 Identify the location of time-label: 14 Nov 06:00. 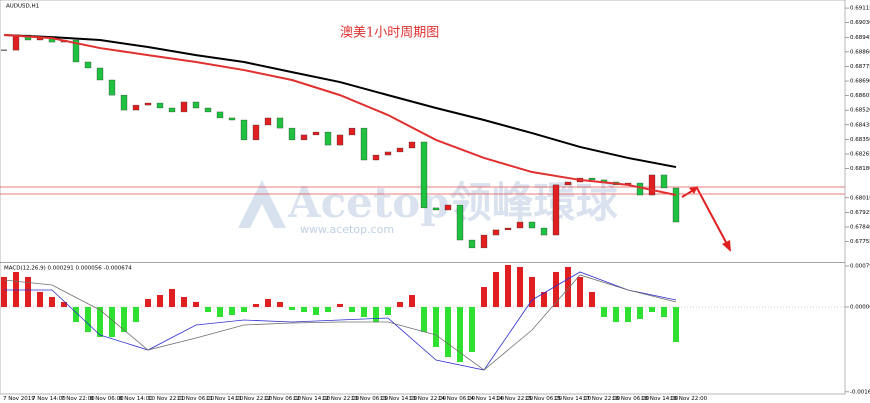
(457, 399).